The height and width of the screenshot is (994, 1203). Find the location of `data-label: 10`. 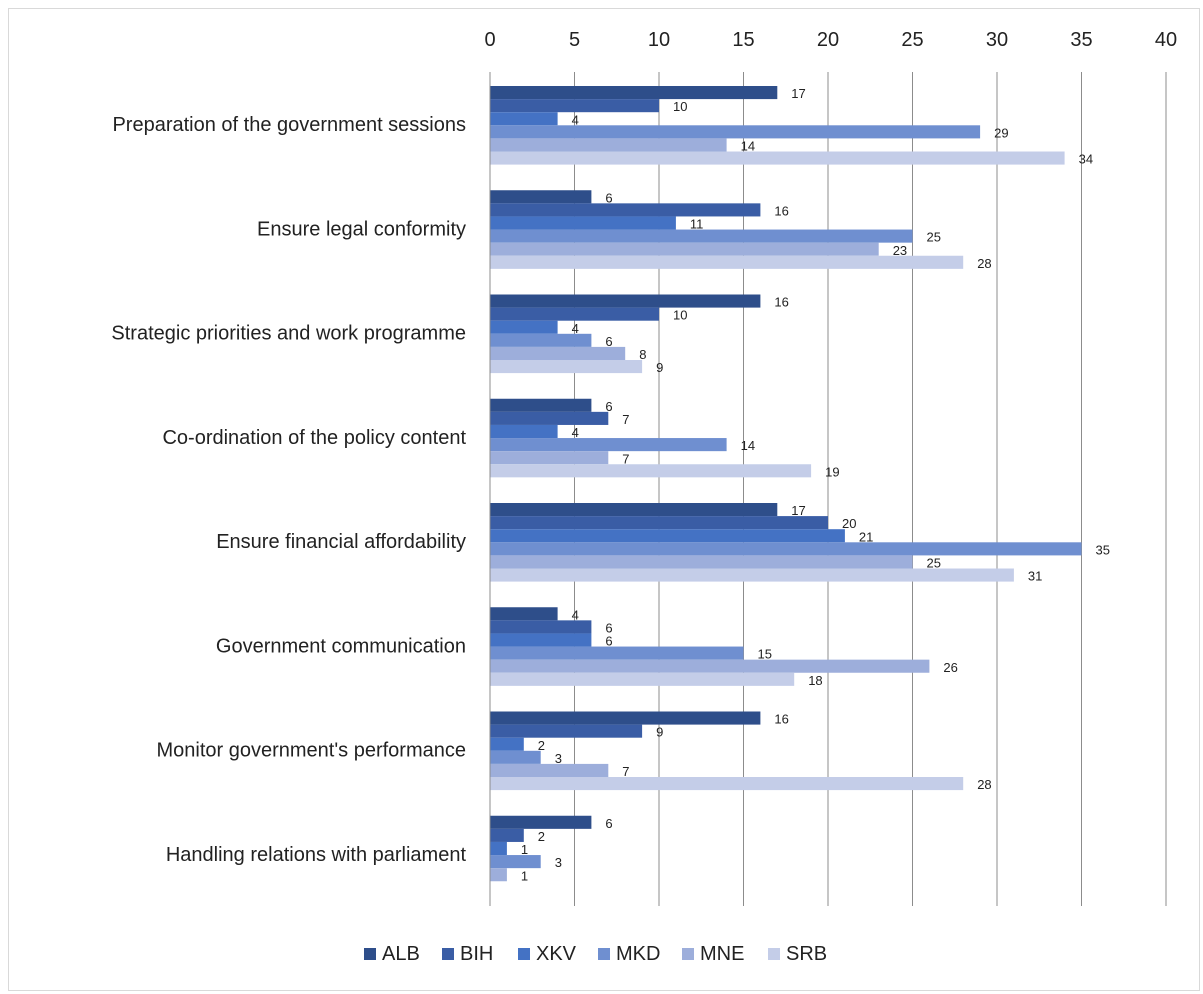

data-label: 10 is located at coordinates (680, 315).